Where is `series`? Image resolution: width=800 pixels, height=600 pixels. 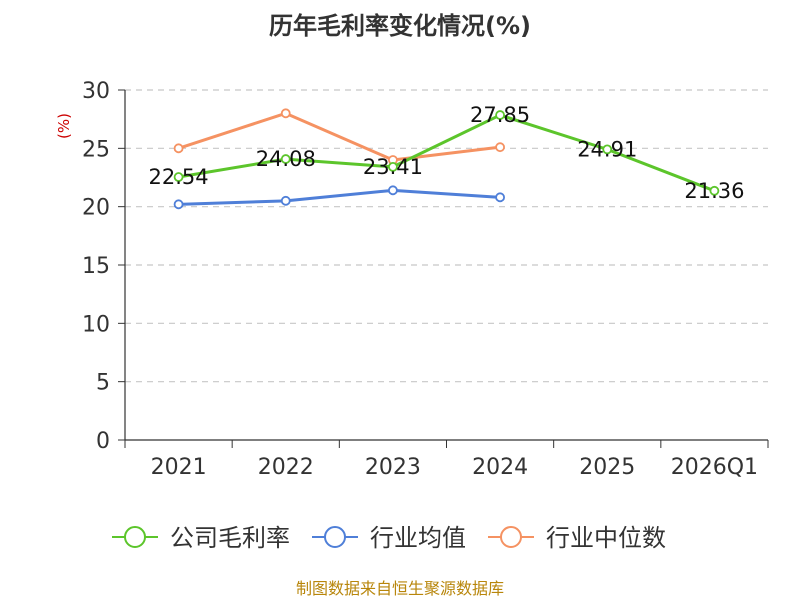
series is located at coordinates (446, 159).